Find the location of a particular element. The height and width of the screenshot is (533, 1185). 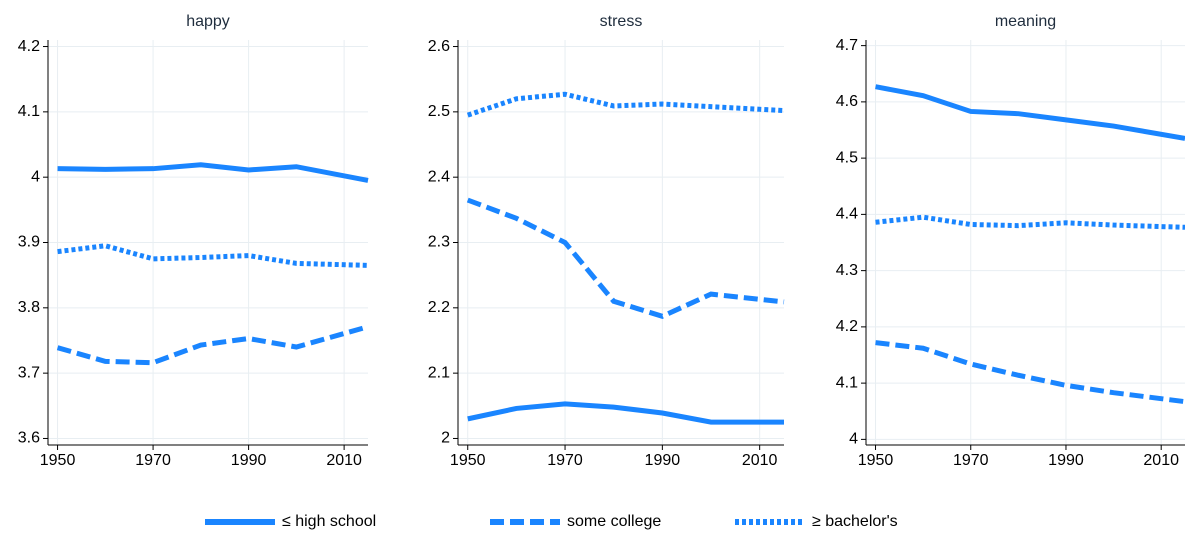

y-tick-label: 3.9 is located at coordinates (29, 242).